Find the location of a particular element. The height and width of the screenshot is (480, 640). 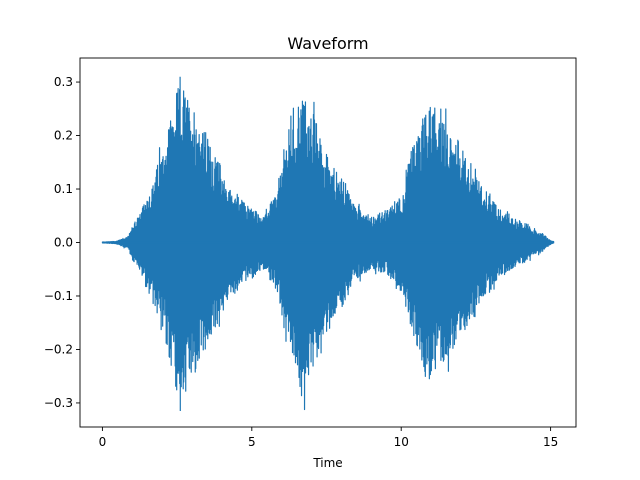

chart-title: Waveform is located at coordinates (327, 43).